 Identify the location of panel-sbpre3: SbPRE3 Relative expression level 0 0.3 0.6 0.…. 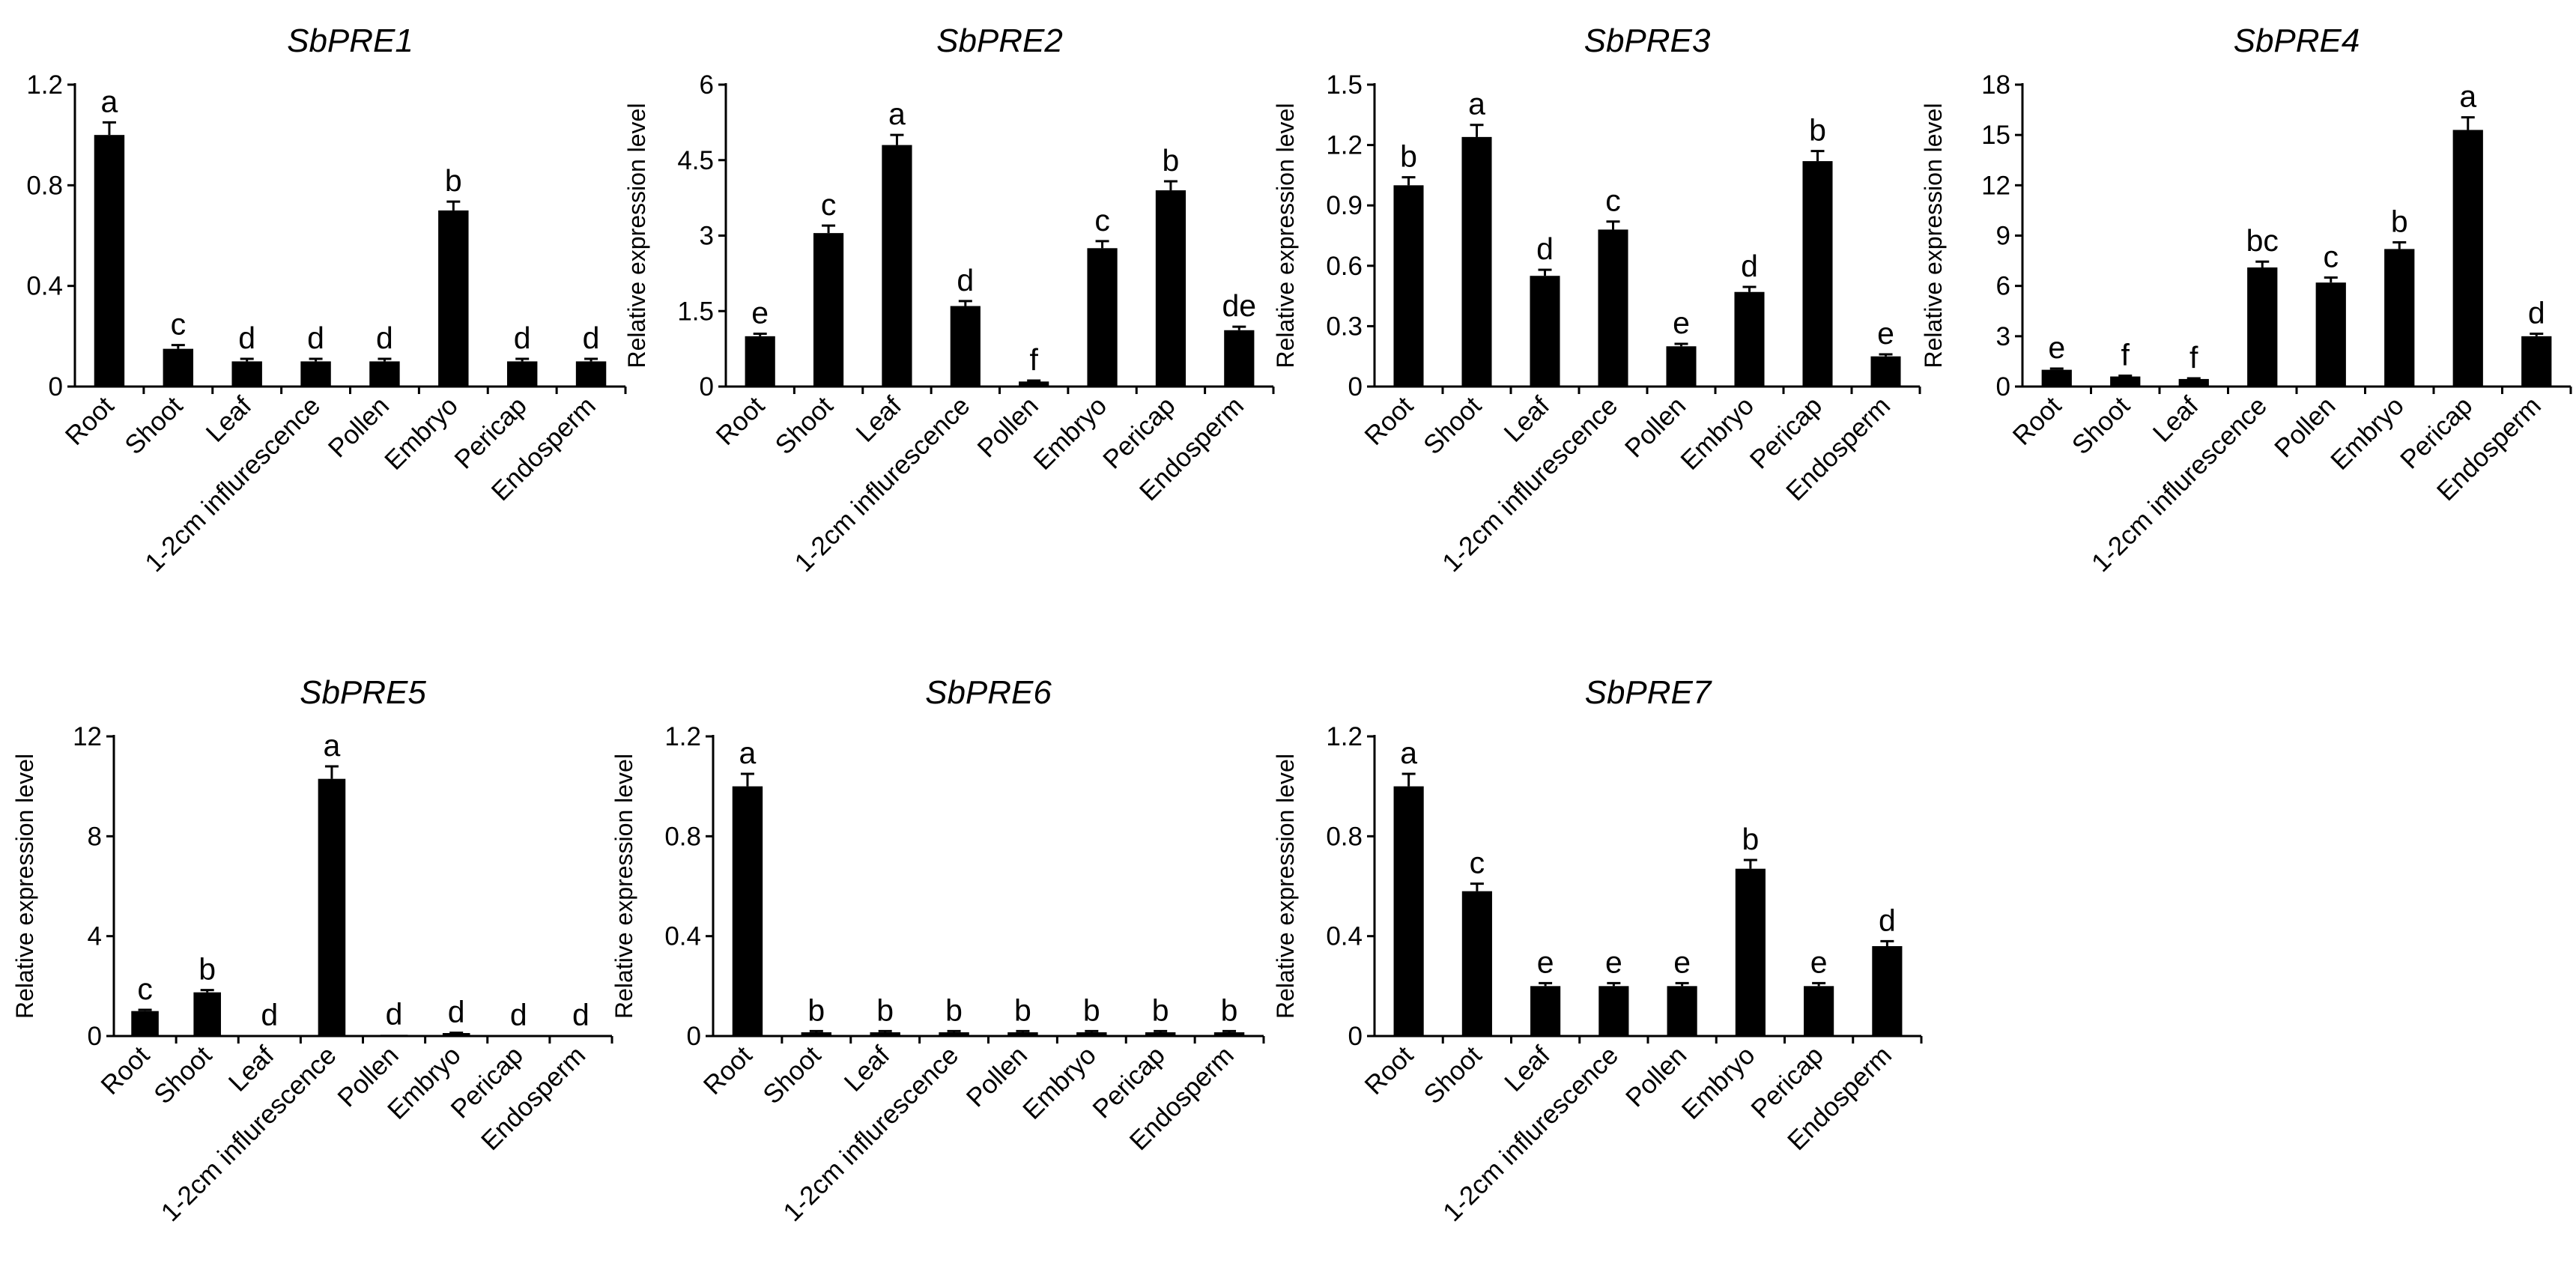
(1596, 300).